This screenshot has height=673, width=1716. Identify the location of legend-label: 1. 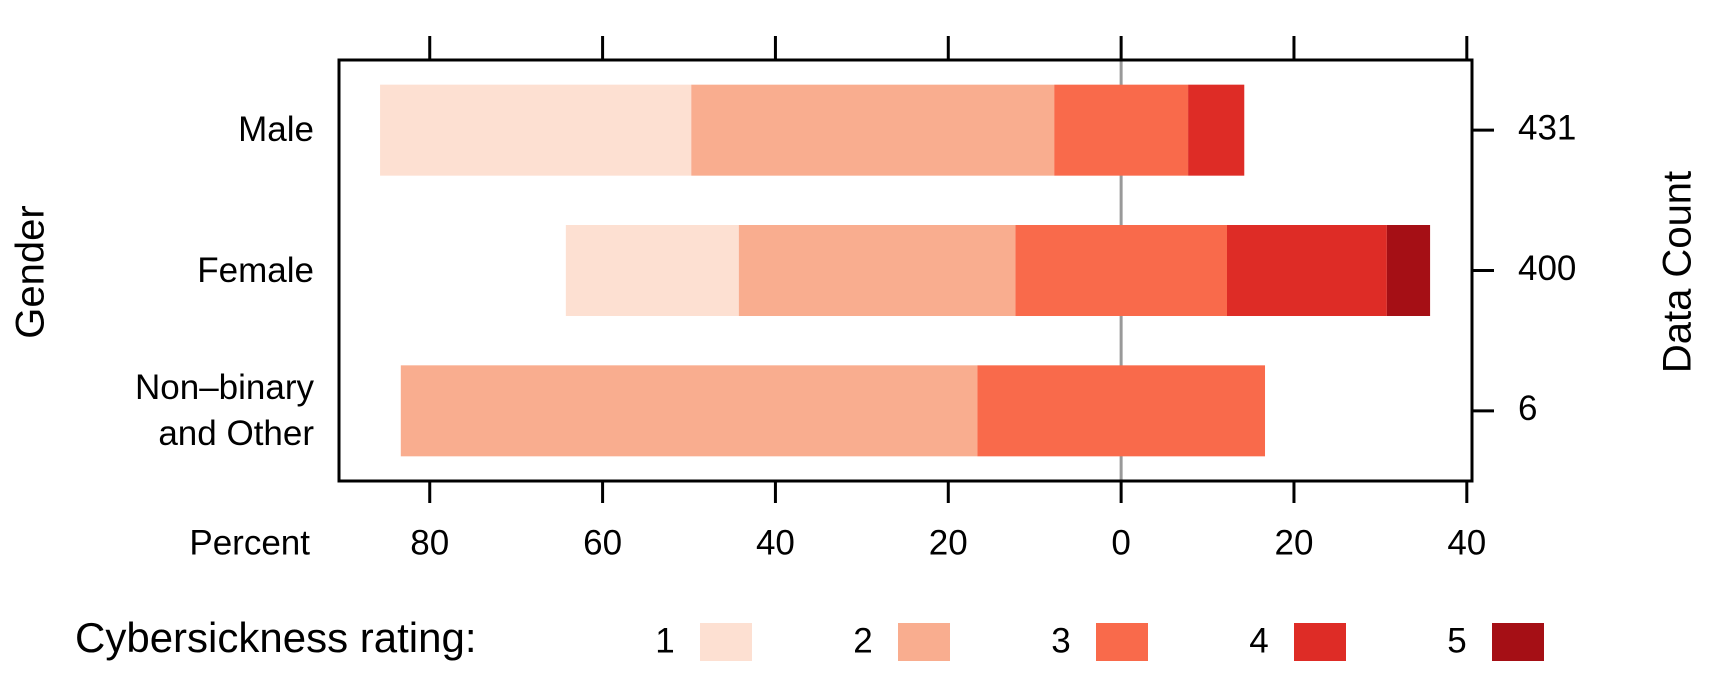
(664, 640).